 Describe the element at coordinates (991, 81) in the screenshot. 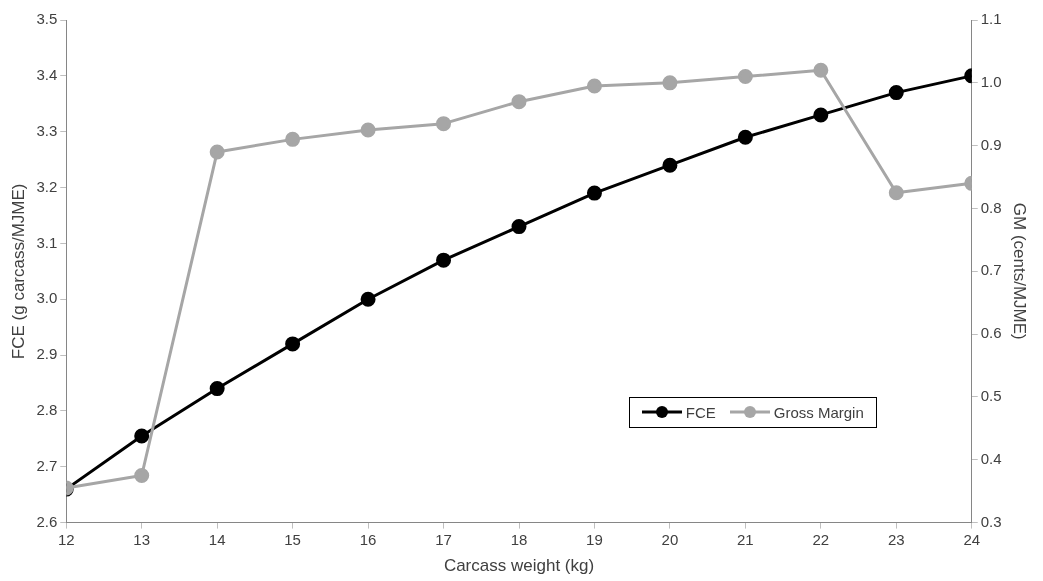

I see `y2-tick-label: 1.0` at that location.